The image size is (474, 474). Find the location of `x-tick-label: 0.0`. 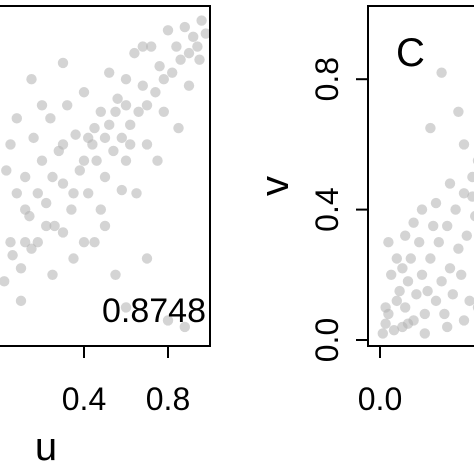

x-tick-label: 0.0 is located at coordinates (380, 399).